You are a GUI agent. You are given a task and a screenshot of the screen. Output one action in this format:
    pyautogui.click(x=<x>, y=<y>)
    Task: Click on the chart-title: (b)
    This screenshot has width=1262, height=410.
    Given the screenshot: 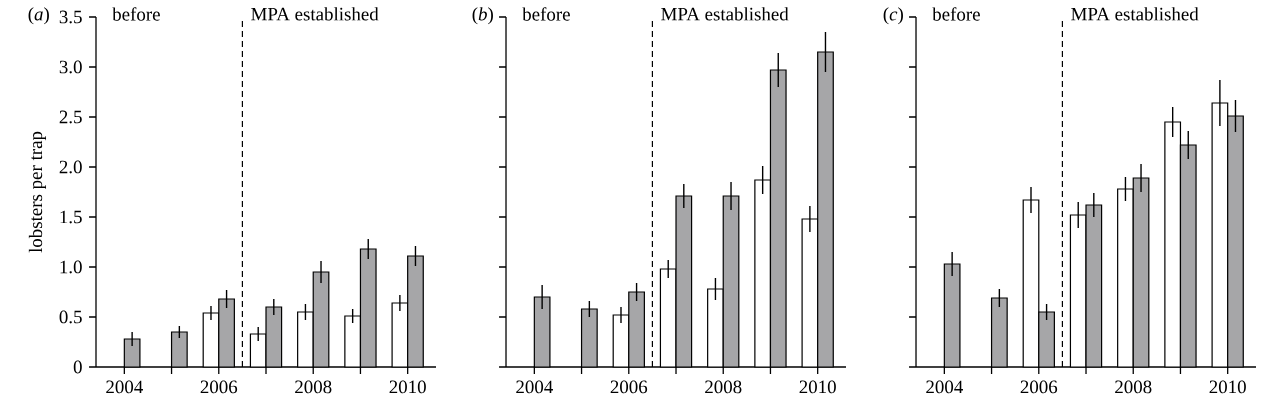 What is the action you would take?
    pyautogui.click(x=482, y=16)
    